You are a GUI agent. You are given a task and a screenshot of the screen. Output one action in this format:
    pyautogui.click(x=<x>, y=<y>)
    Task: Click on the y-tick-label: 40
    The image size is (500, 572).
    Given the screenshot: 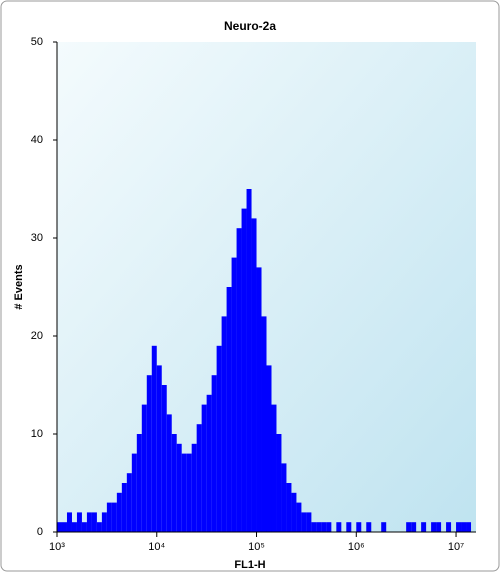 What is the action you would take?
    pyautogui.click(x=37, y=140)
    